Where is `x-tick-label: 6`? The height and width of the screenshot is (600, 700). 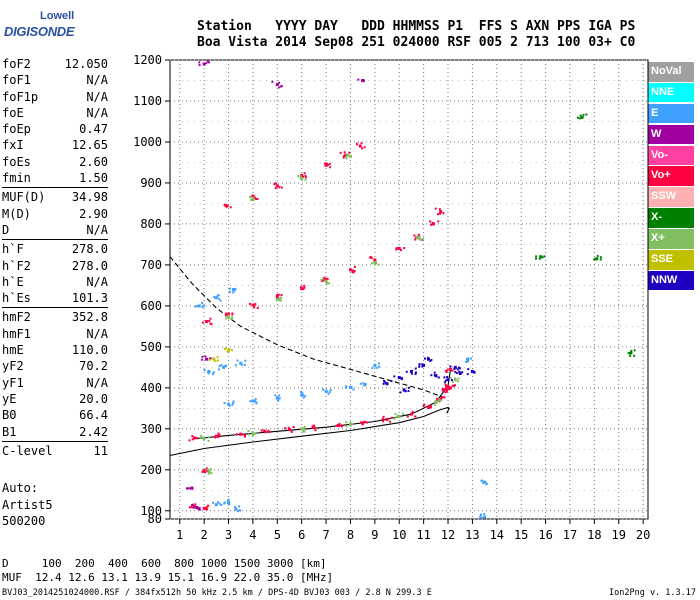
x-tick-label: 6 is located at coordinates (301, 535).